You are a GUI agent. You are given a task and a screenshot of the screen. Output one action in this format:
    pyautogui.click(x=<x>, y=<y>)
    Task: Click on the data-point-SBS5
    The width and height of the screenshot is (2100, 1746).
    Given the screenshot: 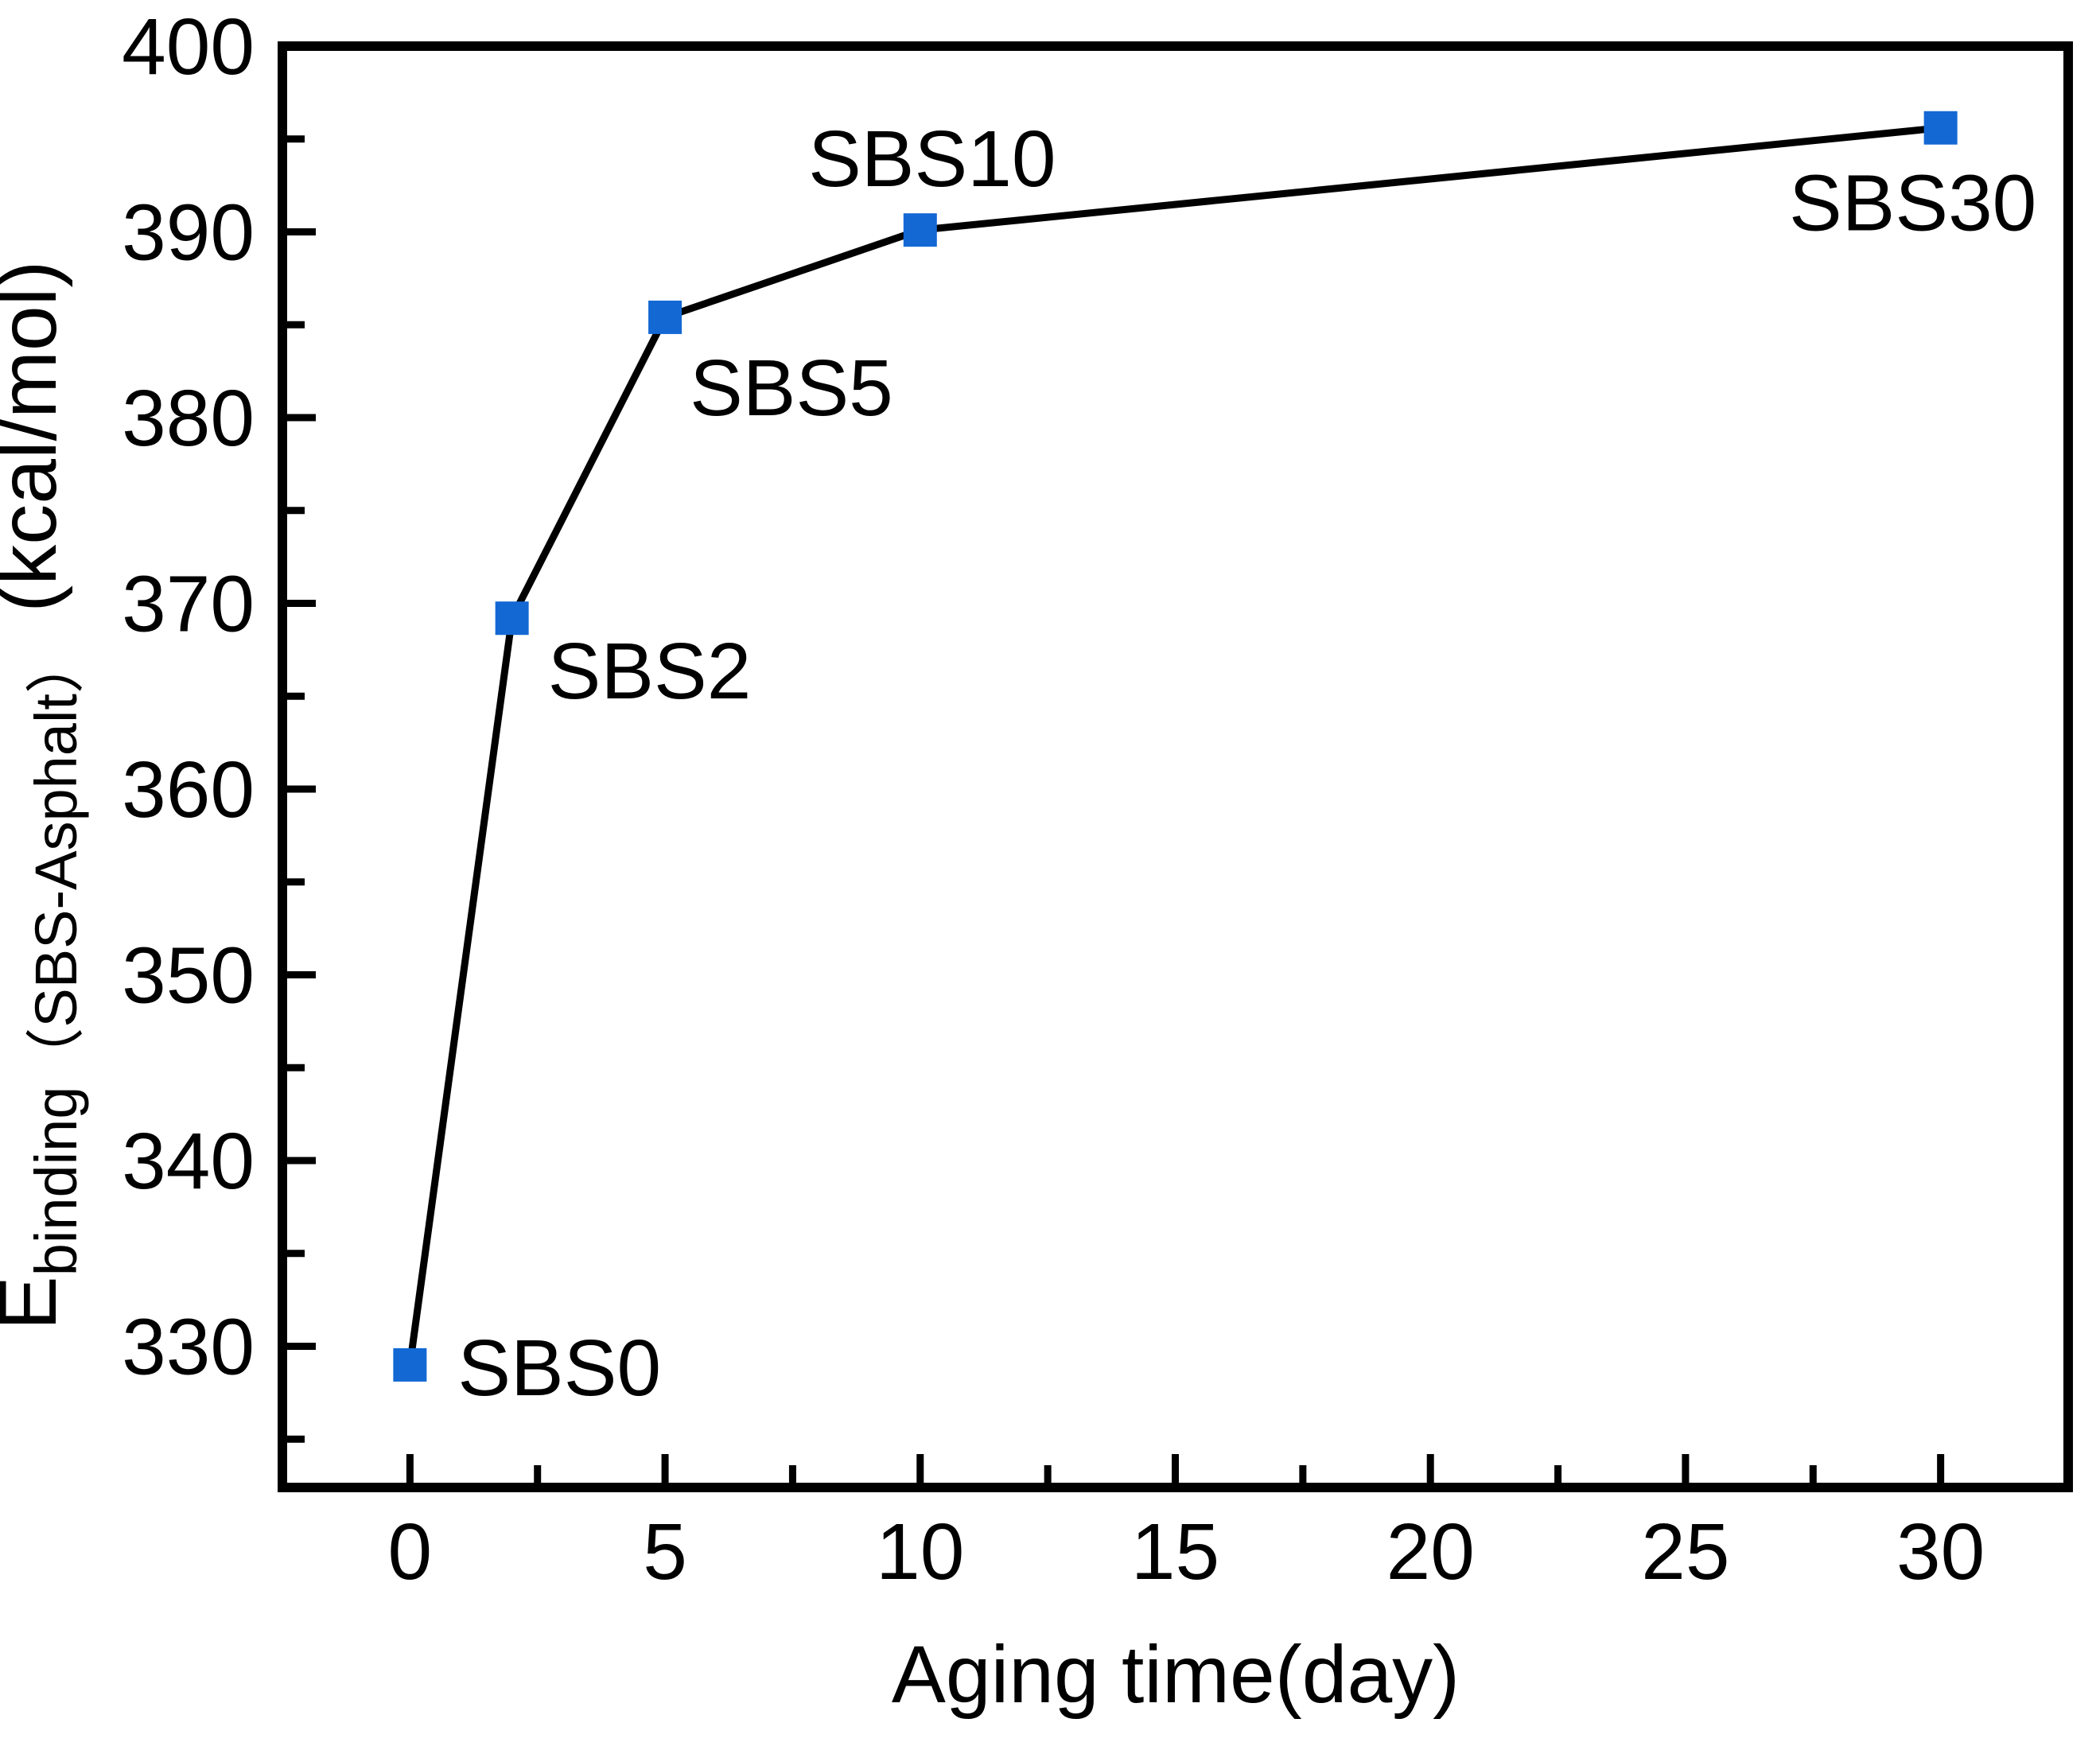 What is the action you would take?
    pyautogui.click(x=665, y=317)
    